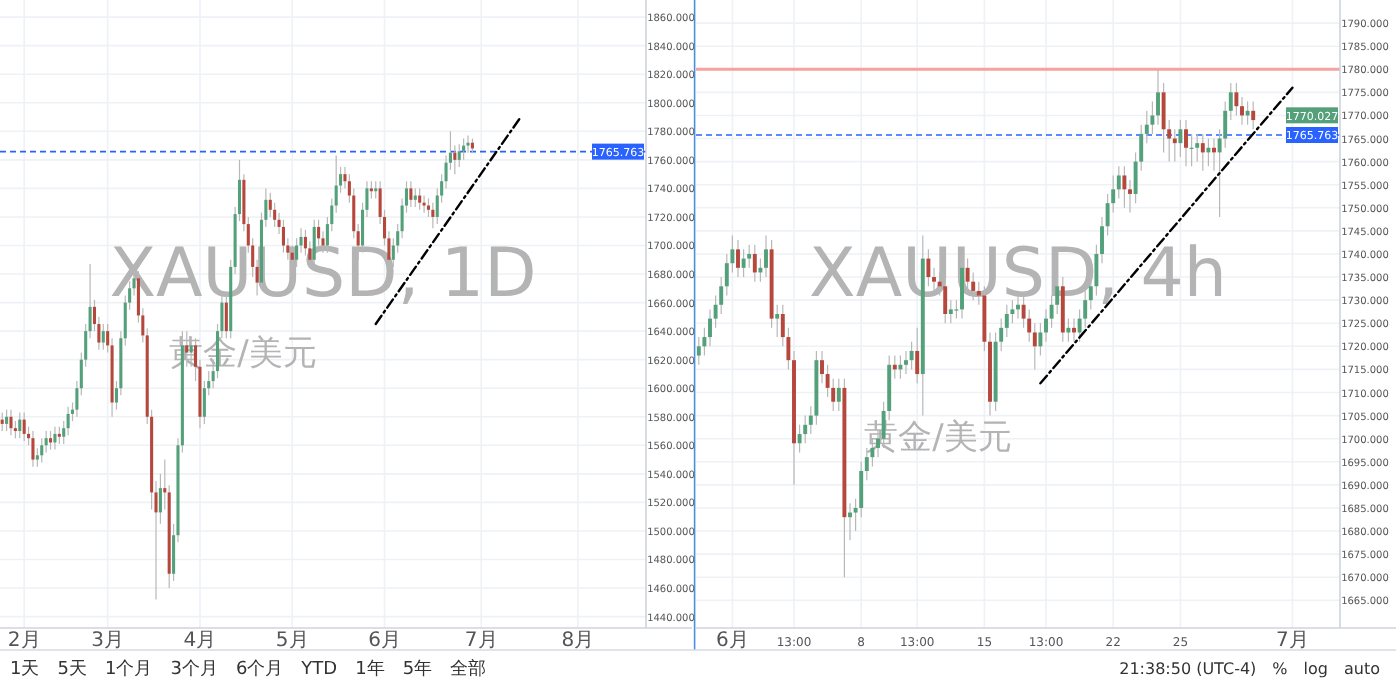 The width and height of the screenshot is (1396, 680). What do you see at coordinates (417, 669) in the screenshot?
I see `text: 5年` at bounding box center [417, 669].